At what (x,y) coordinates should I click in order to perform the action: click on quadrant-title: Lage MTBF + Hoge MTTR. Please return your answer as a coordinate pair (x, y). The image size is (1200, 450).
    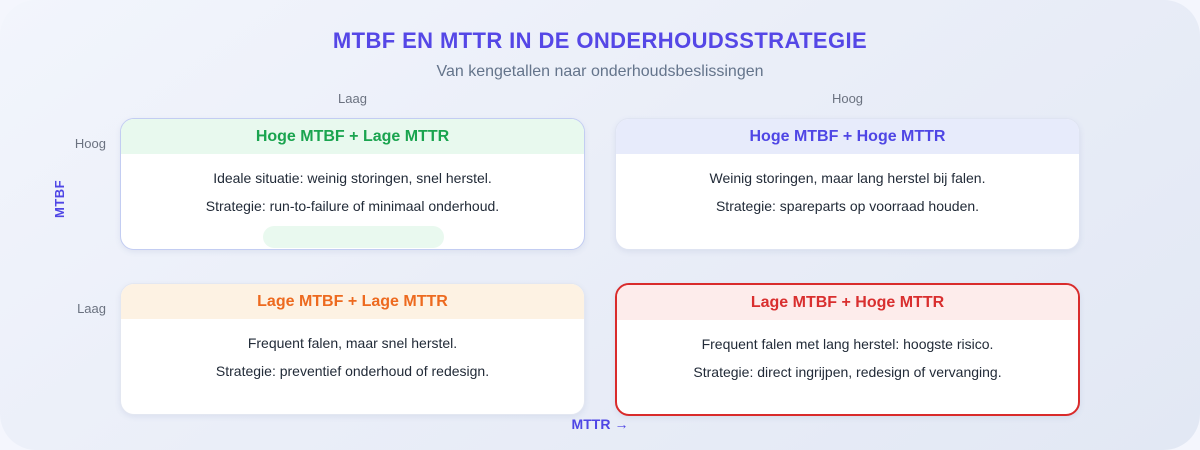
    Looking at the image, I should click on (847, 302).